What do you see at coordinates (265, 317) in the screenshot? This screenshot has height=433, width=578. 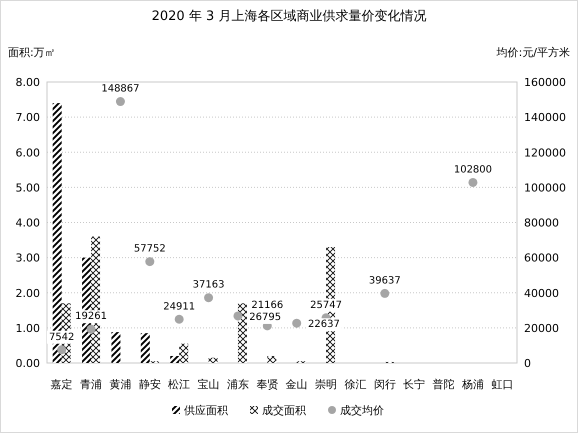 I see `data-label: 26795` at bounding box center [265, 317].